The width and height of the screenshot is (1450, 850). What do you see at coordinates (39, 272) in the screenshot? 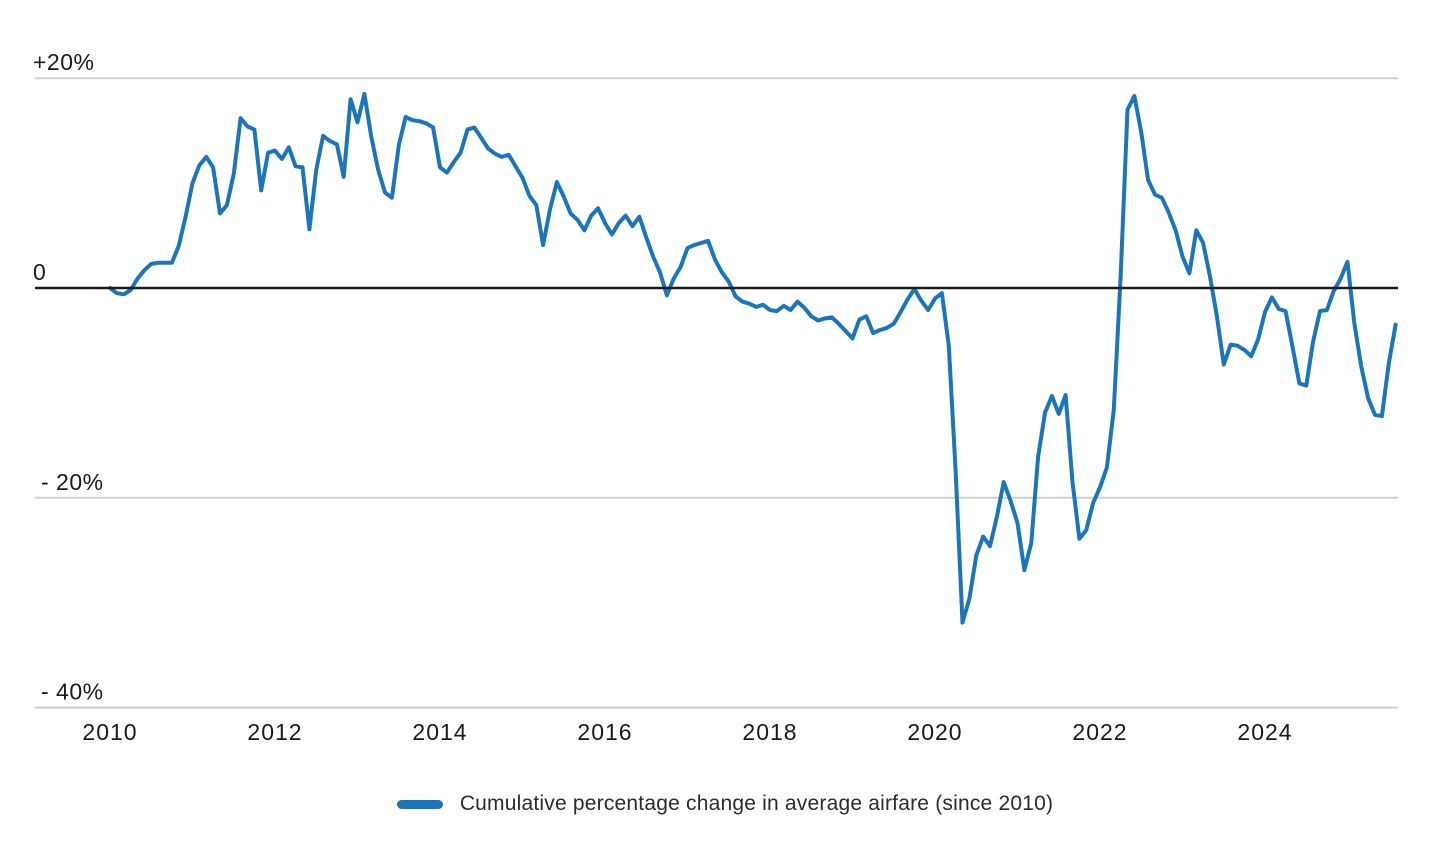
I see `y-tick-label: 0` at bounding box center [39, 272].